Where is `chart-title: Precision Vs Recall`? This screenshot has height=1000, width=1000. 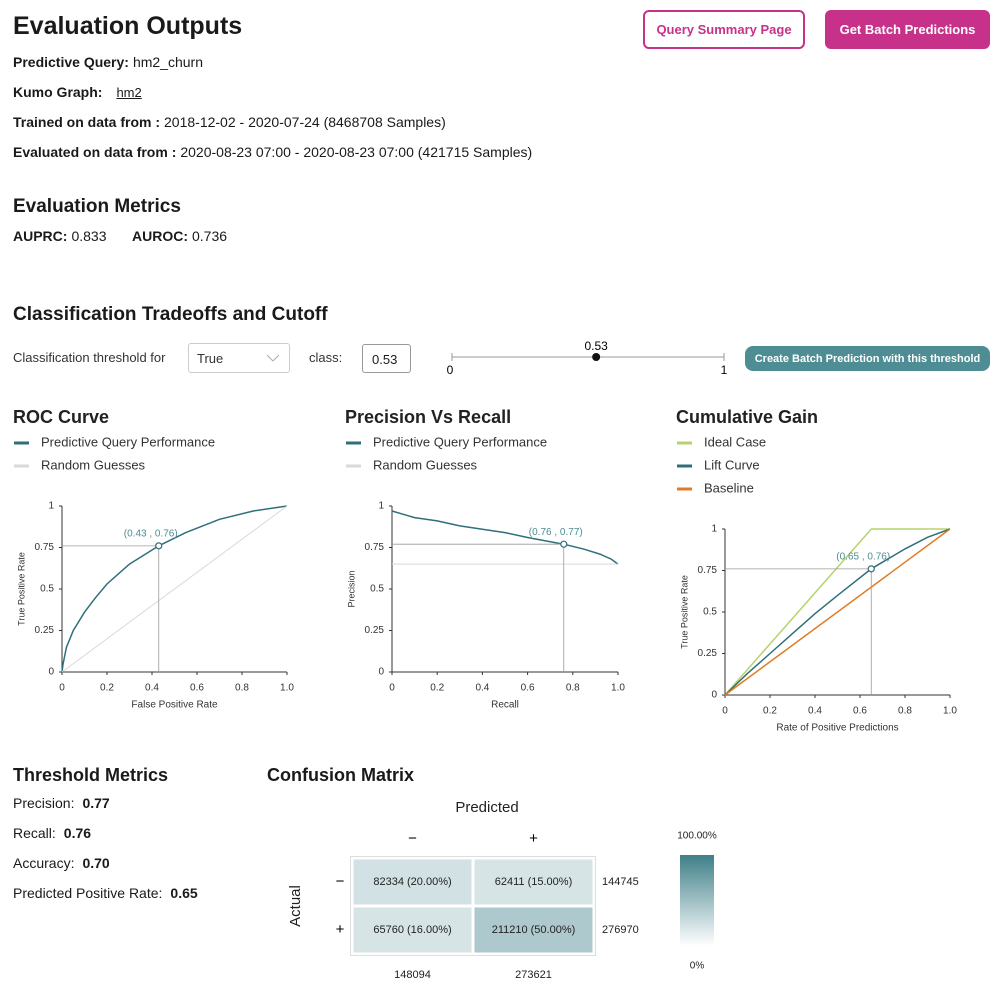 chart-title: Precision Vs Recall is located at coordinates (428, 417).